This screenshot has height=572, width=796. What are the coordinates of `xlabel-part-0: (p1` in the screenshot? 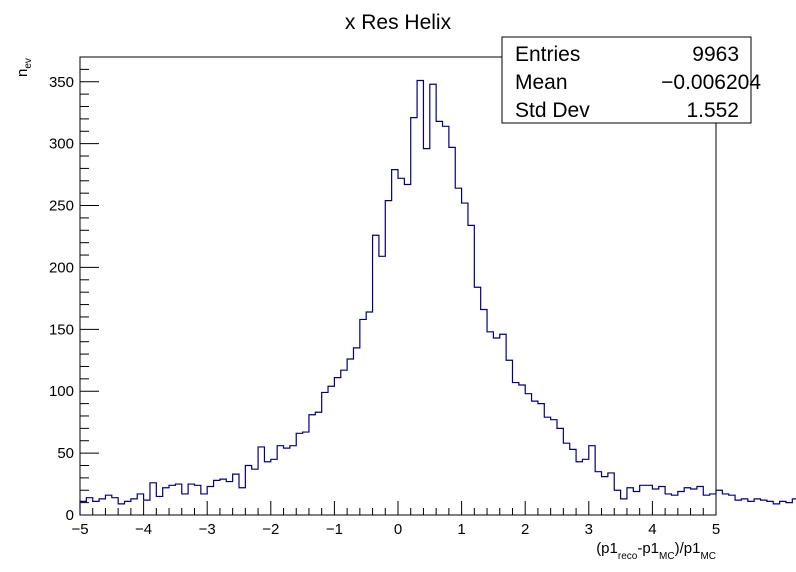 It's located at (607, 548).